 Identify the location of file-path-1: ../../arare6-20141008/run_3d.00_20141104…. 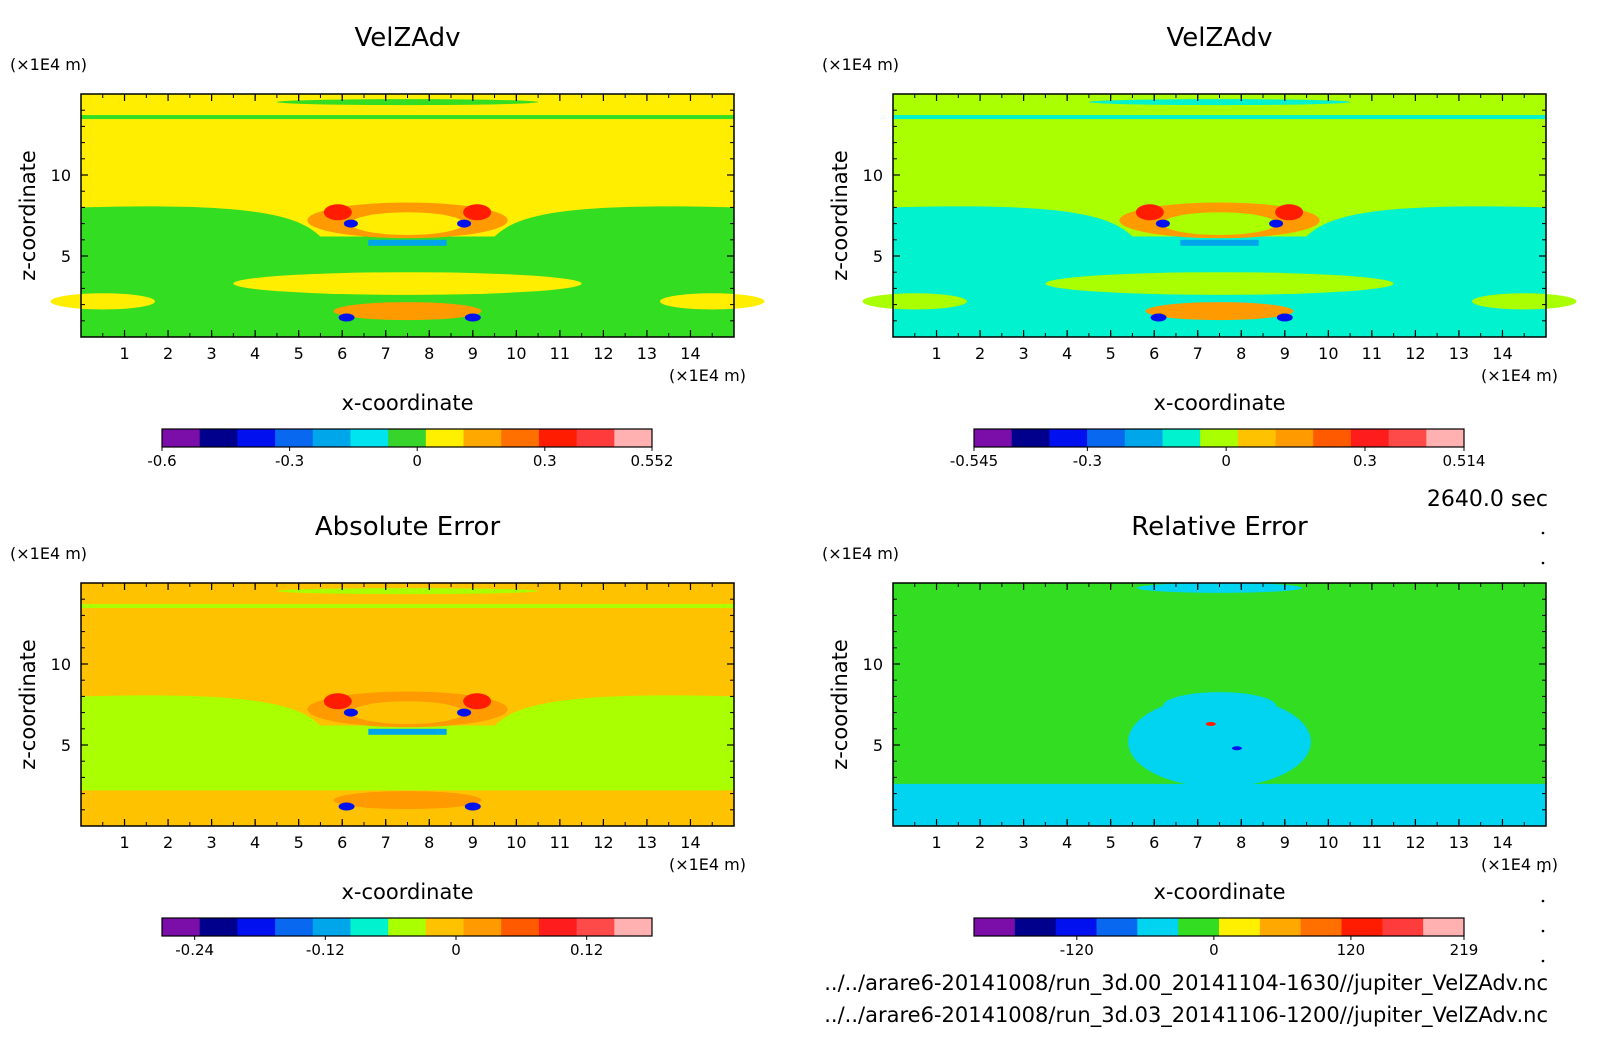
(1186, 983).